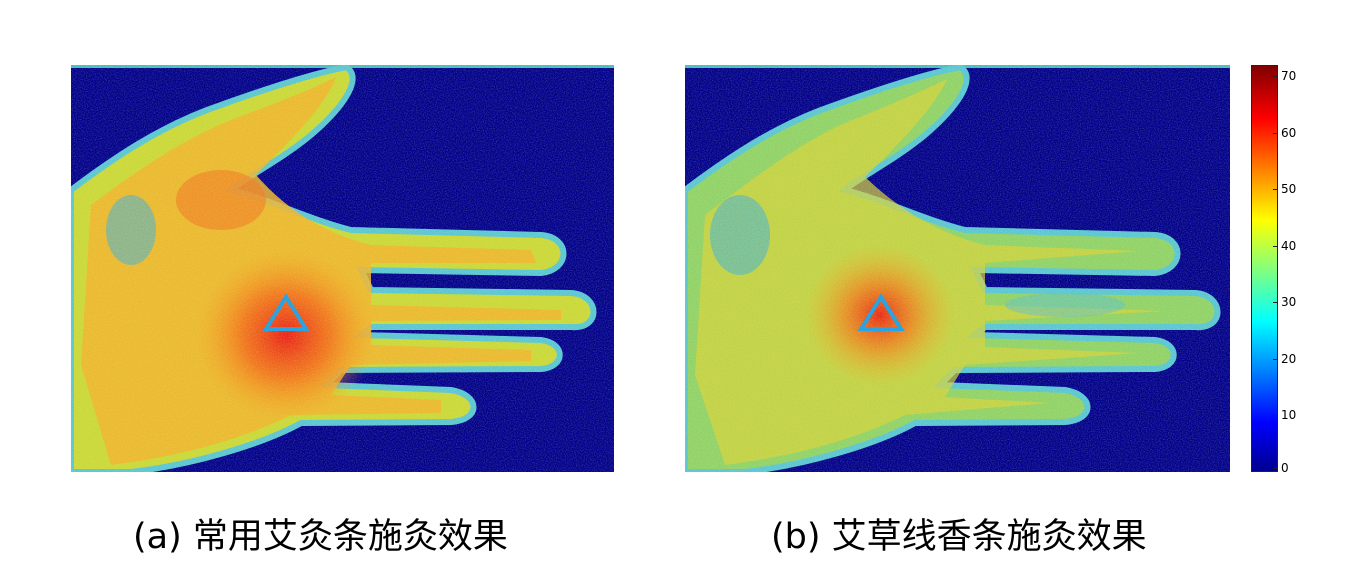  I want to click on colorbar-tick-40: 40, so click(1284, 245).